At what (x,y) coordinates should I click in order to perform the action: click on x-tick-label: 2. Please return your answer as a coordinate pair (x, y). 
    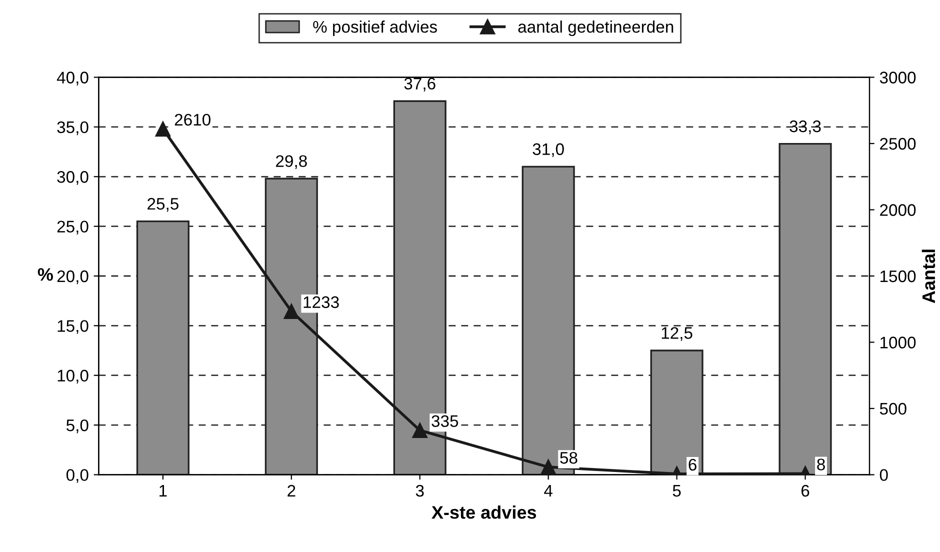
    Looking at the image, I should click on (292, 490).